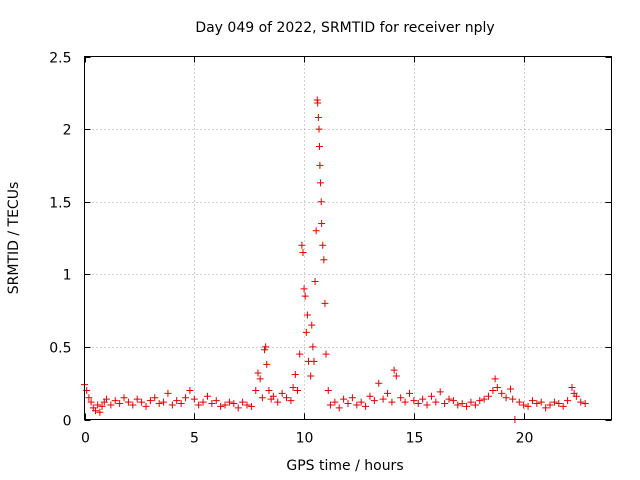 The width and height of the screenshot is (640, 480). Describe the element at coordinates (194, 439) in the screenshot. I see `x-tick-label: 5` at that location.